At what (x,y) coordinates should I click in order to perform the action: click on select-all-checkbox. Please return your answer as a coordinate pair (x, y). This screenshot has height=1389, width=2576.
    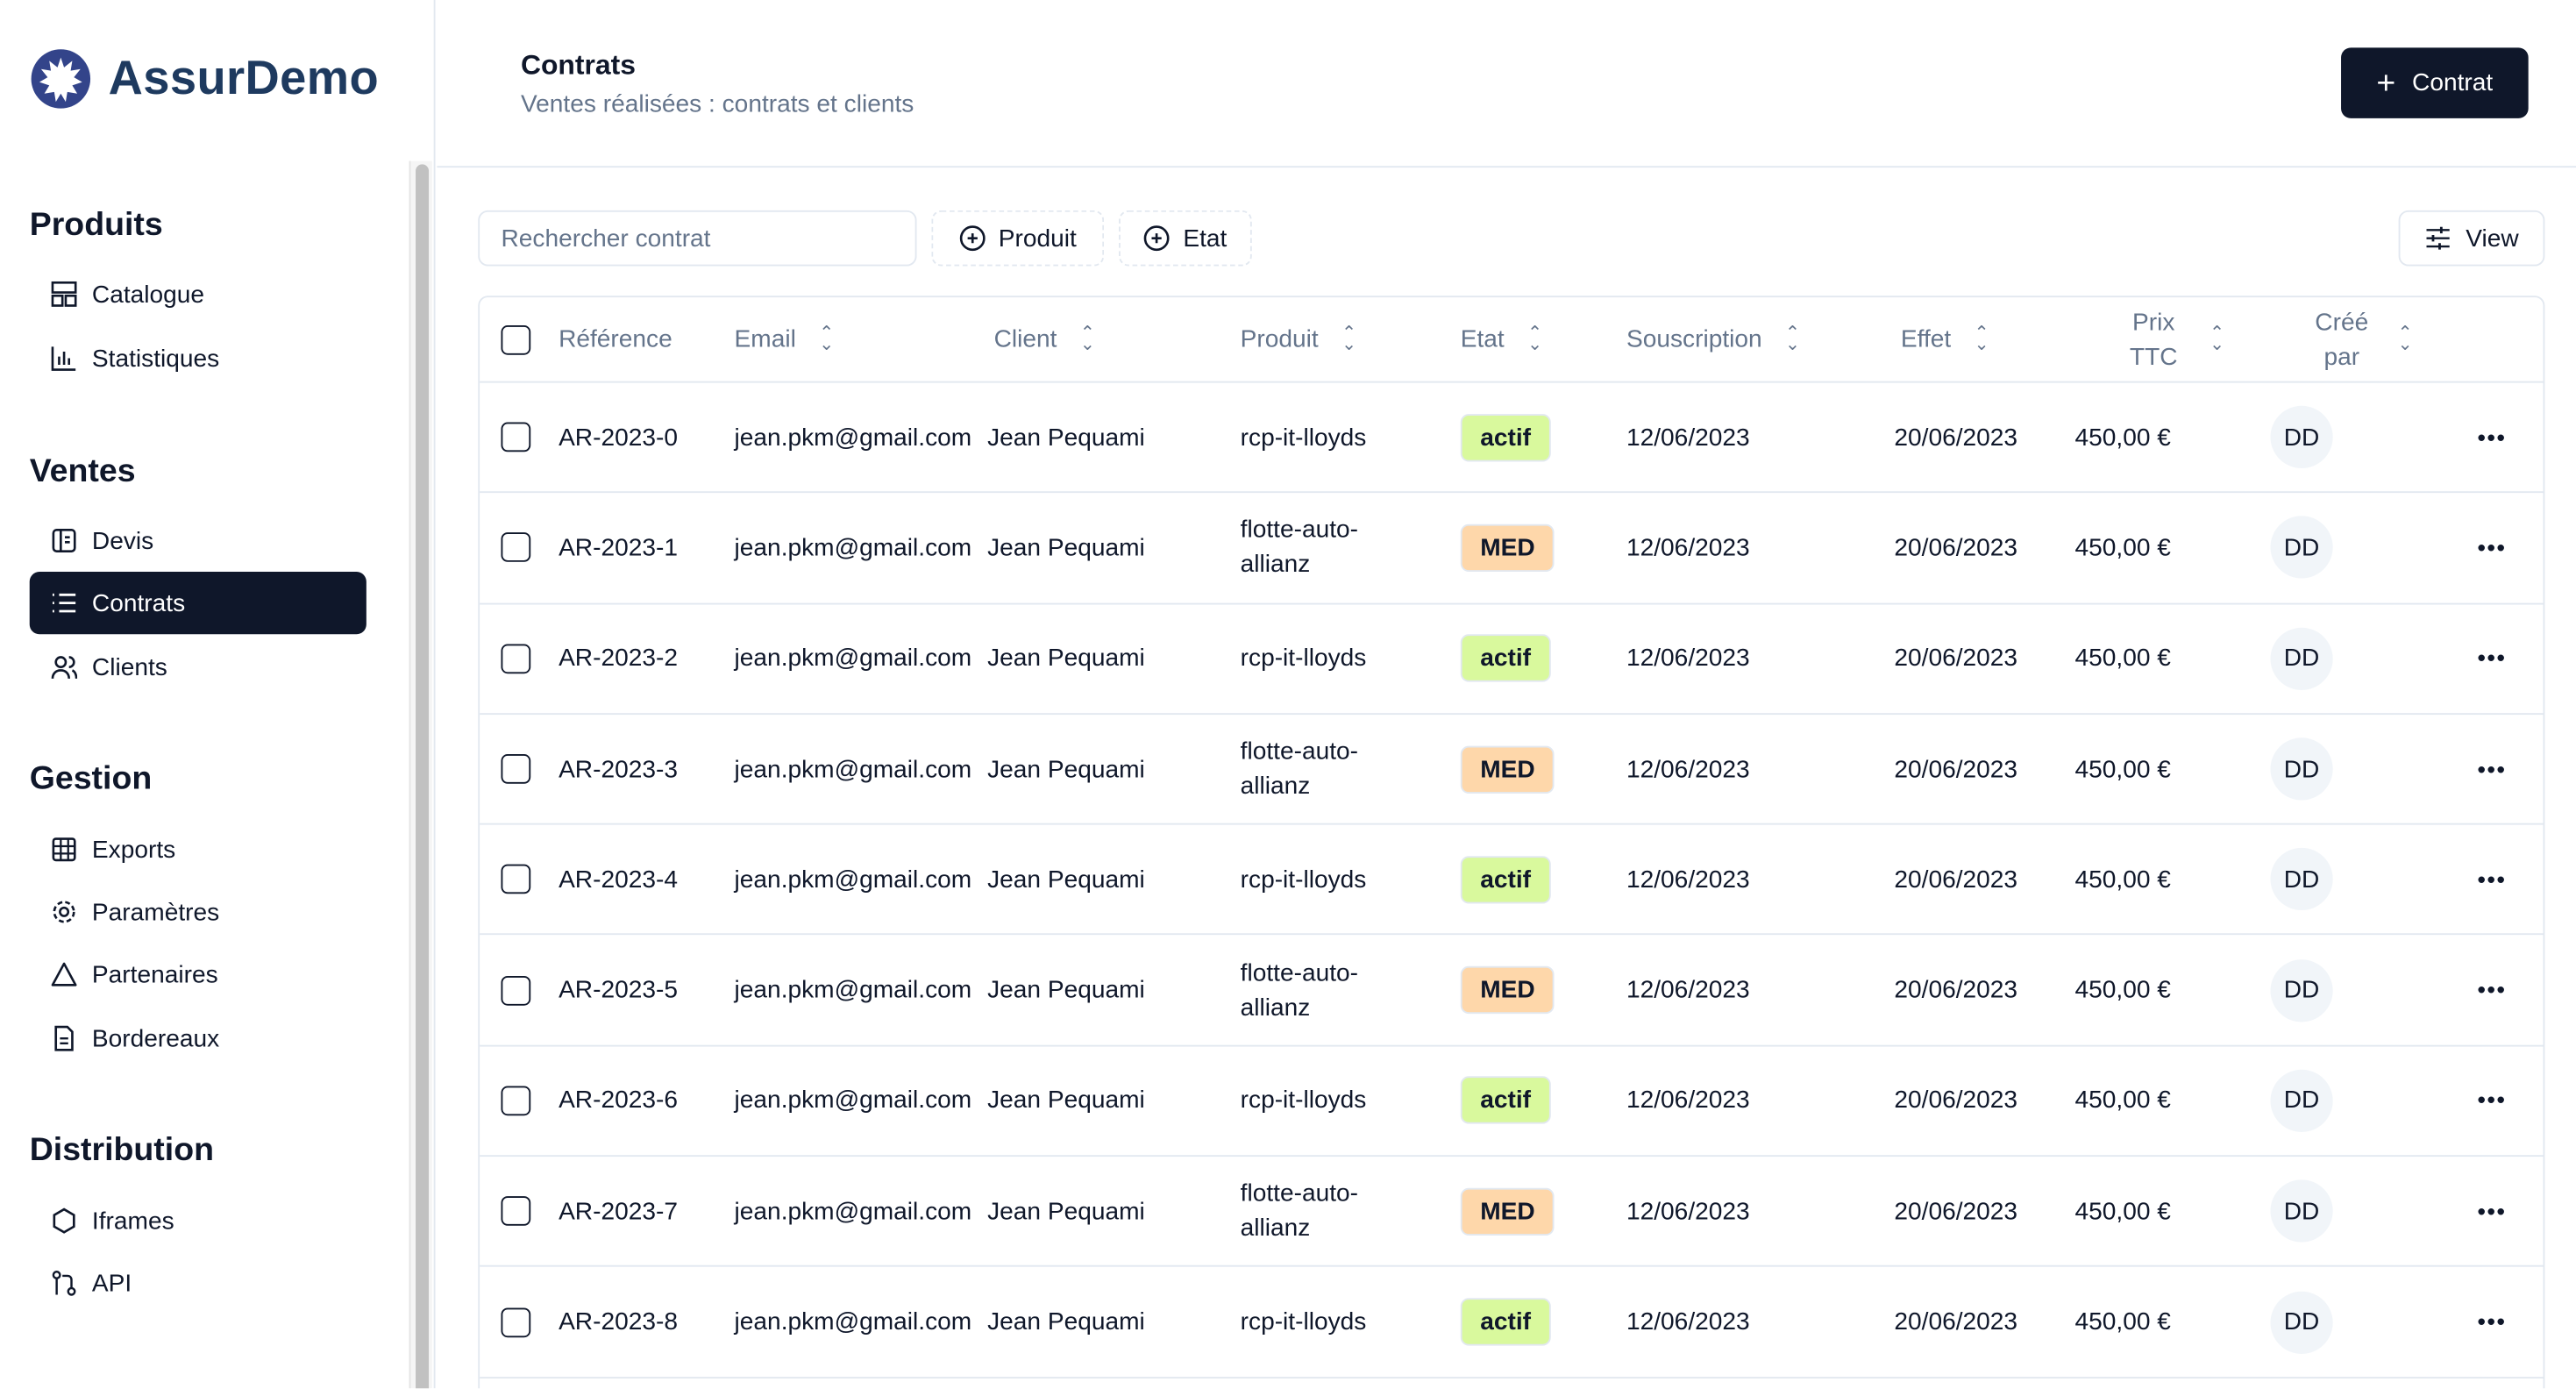
    Looking at the image, I should click on (516, 339).